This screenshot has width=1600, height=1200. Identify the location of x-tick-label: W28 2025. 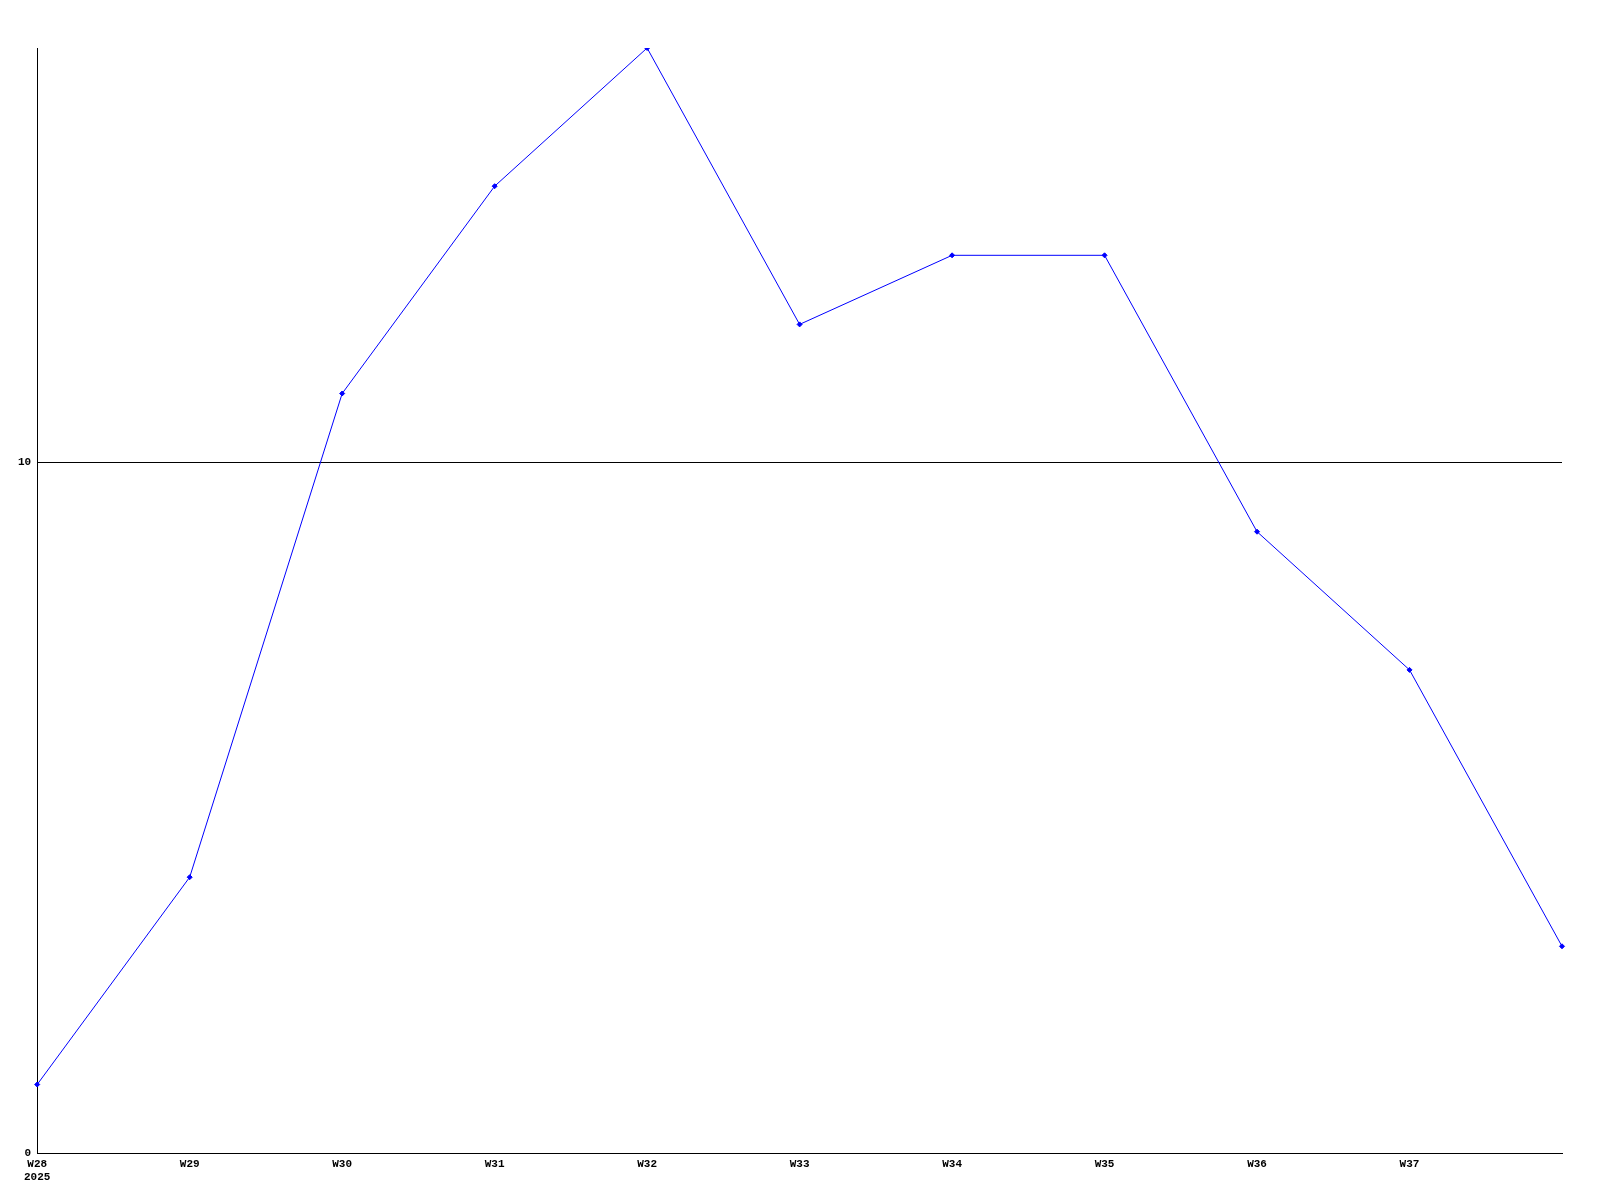
(37, 1170).